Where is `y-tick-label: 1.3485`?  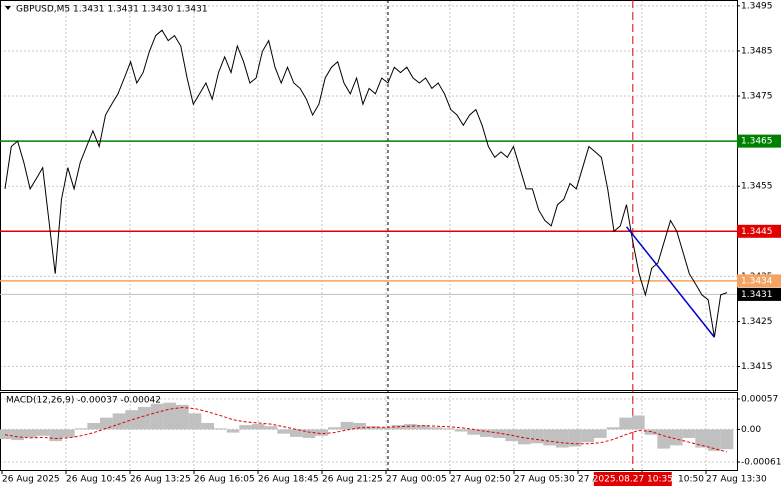
y-tick-label: 1.3485 is located at coordinates (757, 51).